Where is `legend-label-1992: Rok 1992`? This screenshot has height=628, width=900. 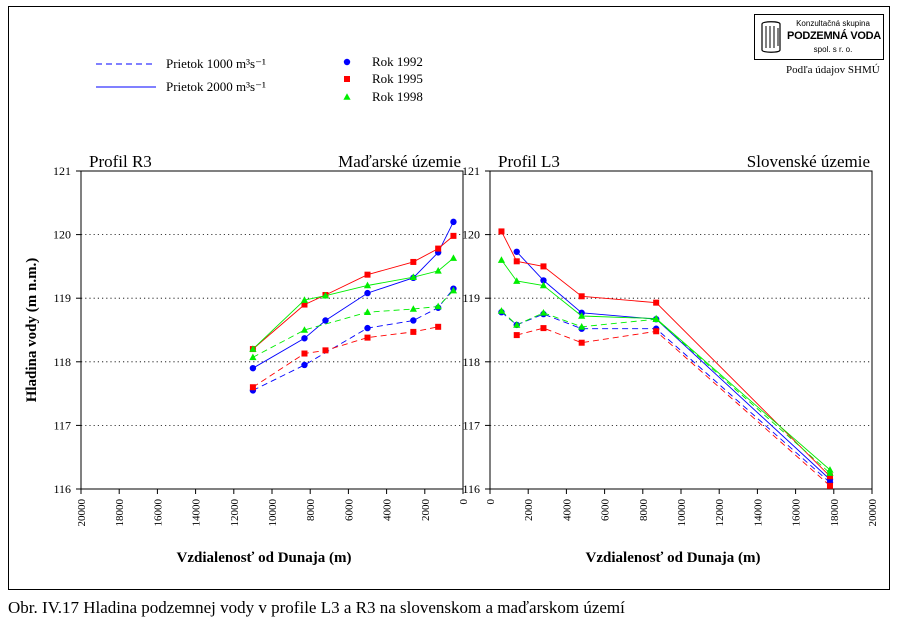
legend-label-1992: Rok 1992 is located at coordinates (397, 61).